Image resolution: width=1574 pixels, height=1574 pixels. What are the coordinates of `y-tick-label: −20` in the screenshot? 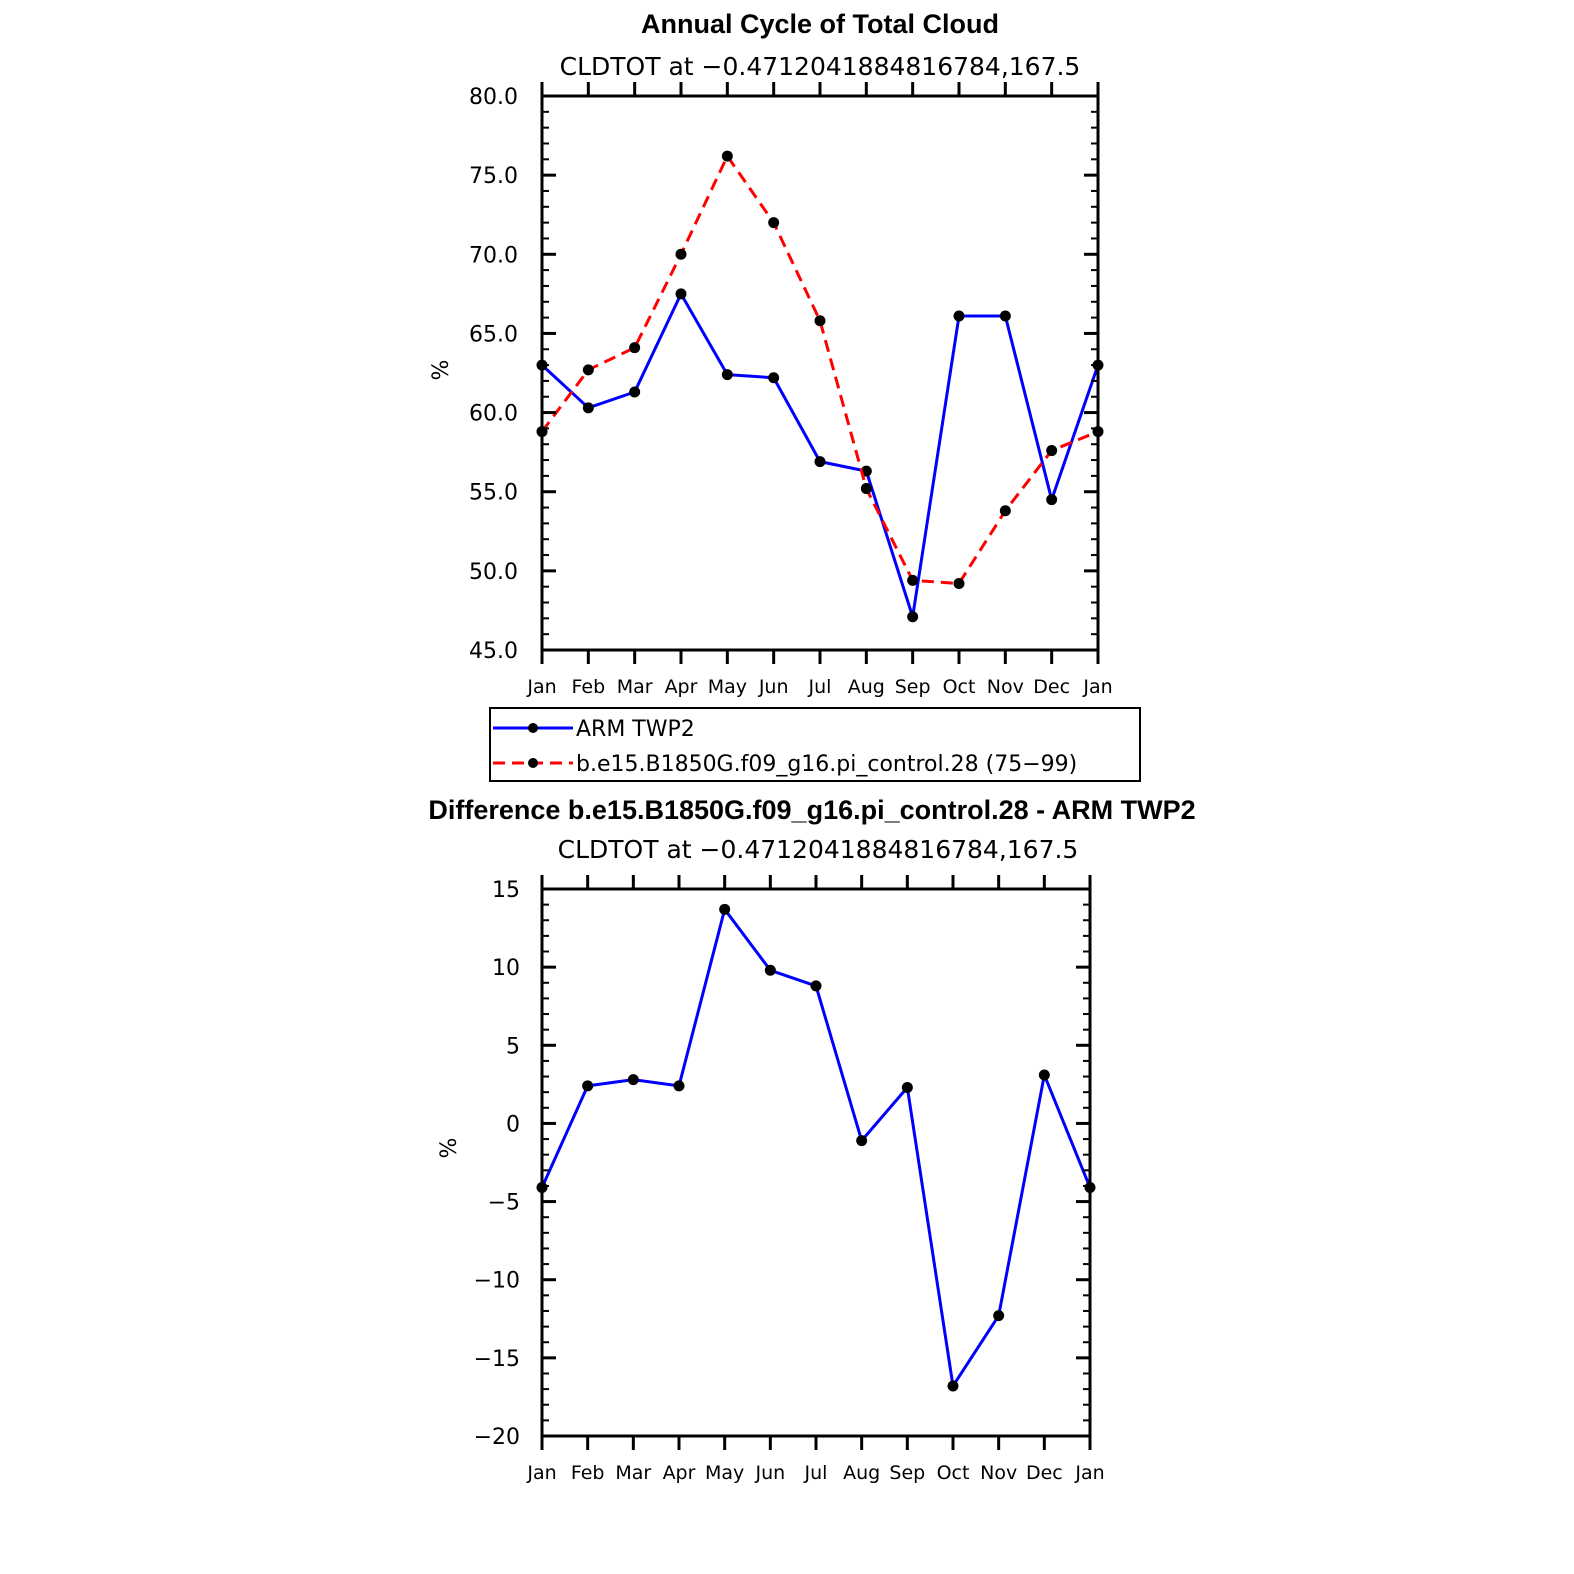 It's located at (497, 1437).